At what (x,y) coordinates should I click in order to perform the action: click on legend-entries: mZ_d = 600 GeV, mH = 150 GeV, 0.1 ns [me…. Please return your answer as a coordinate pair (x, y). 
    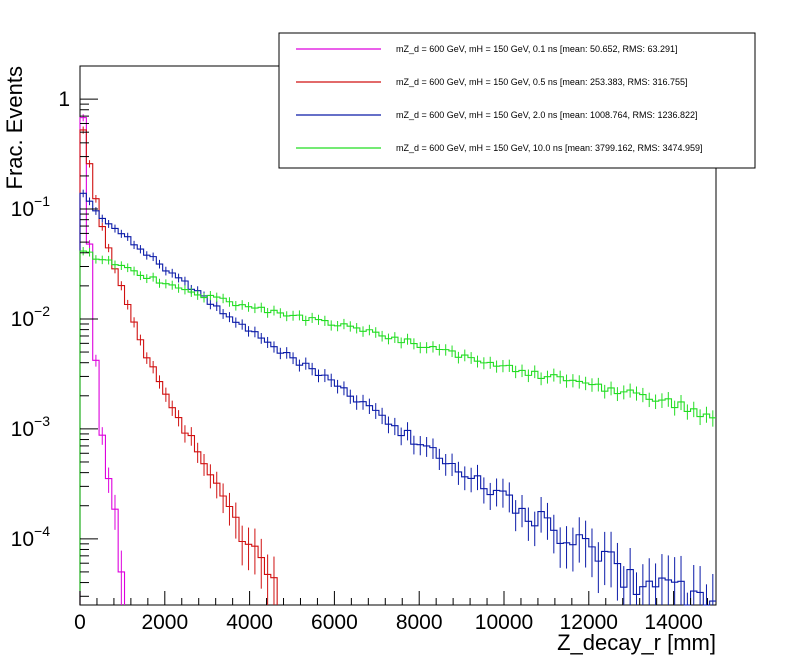
    Looking at the image, I should click on (499, 98).